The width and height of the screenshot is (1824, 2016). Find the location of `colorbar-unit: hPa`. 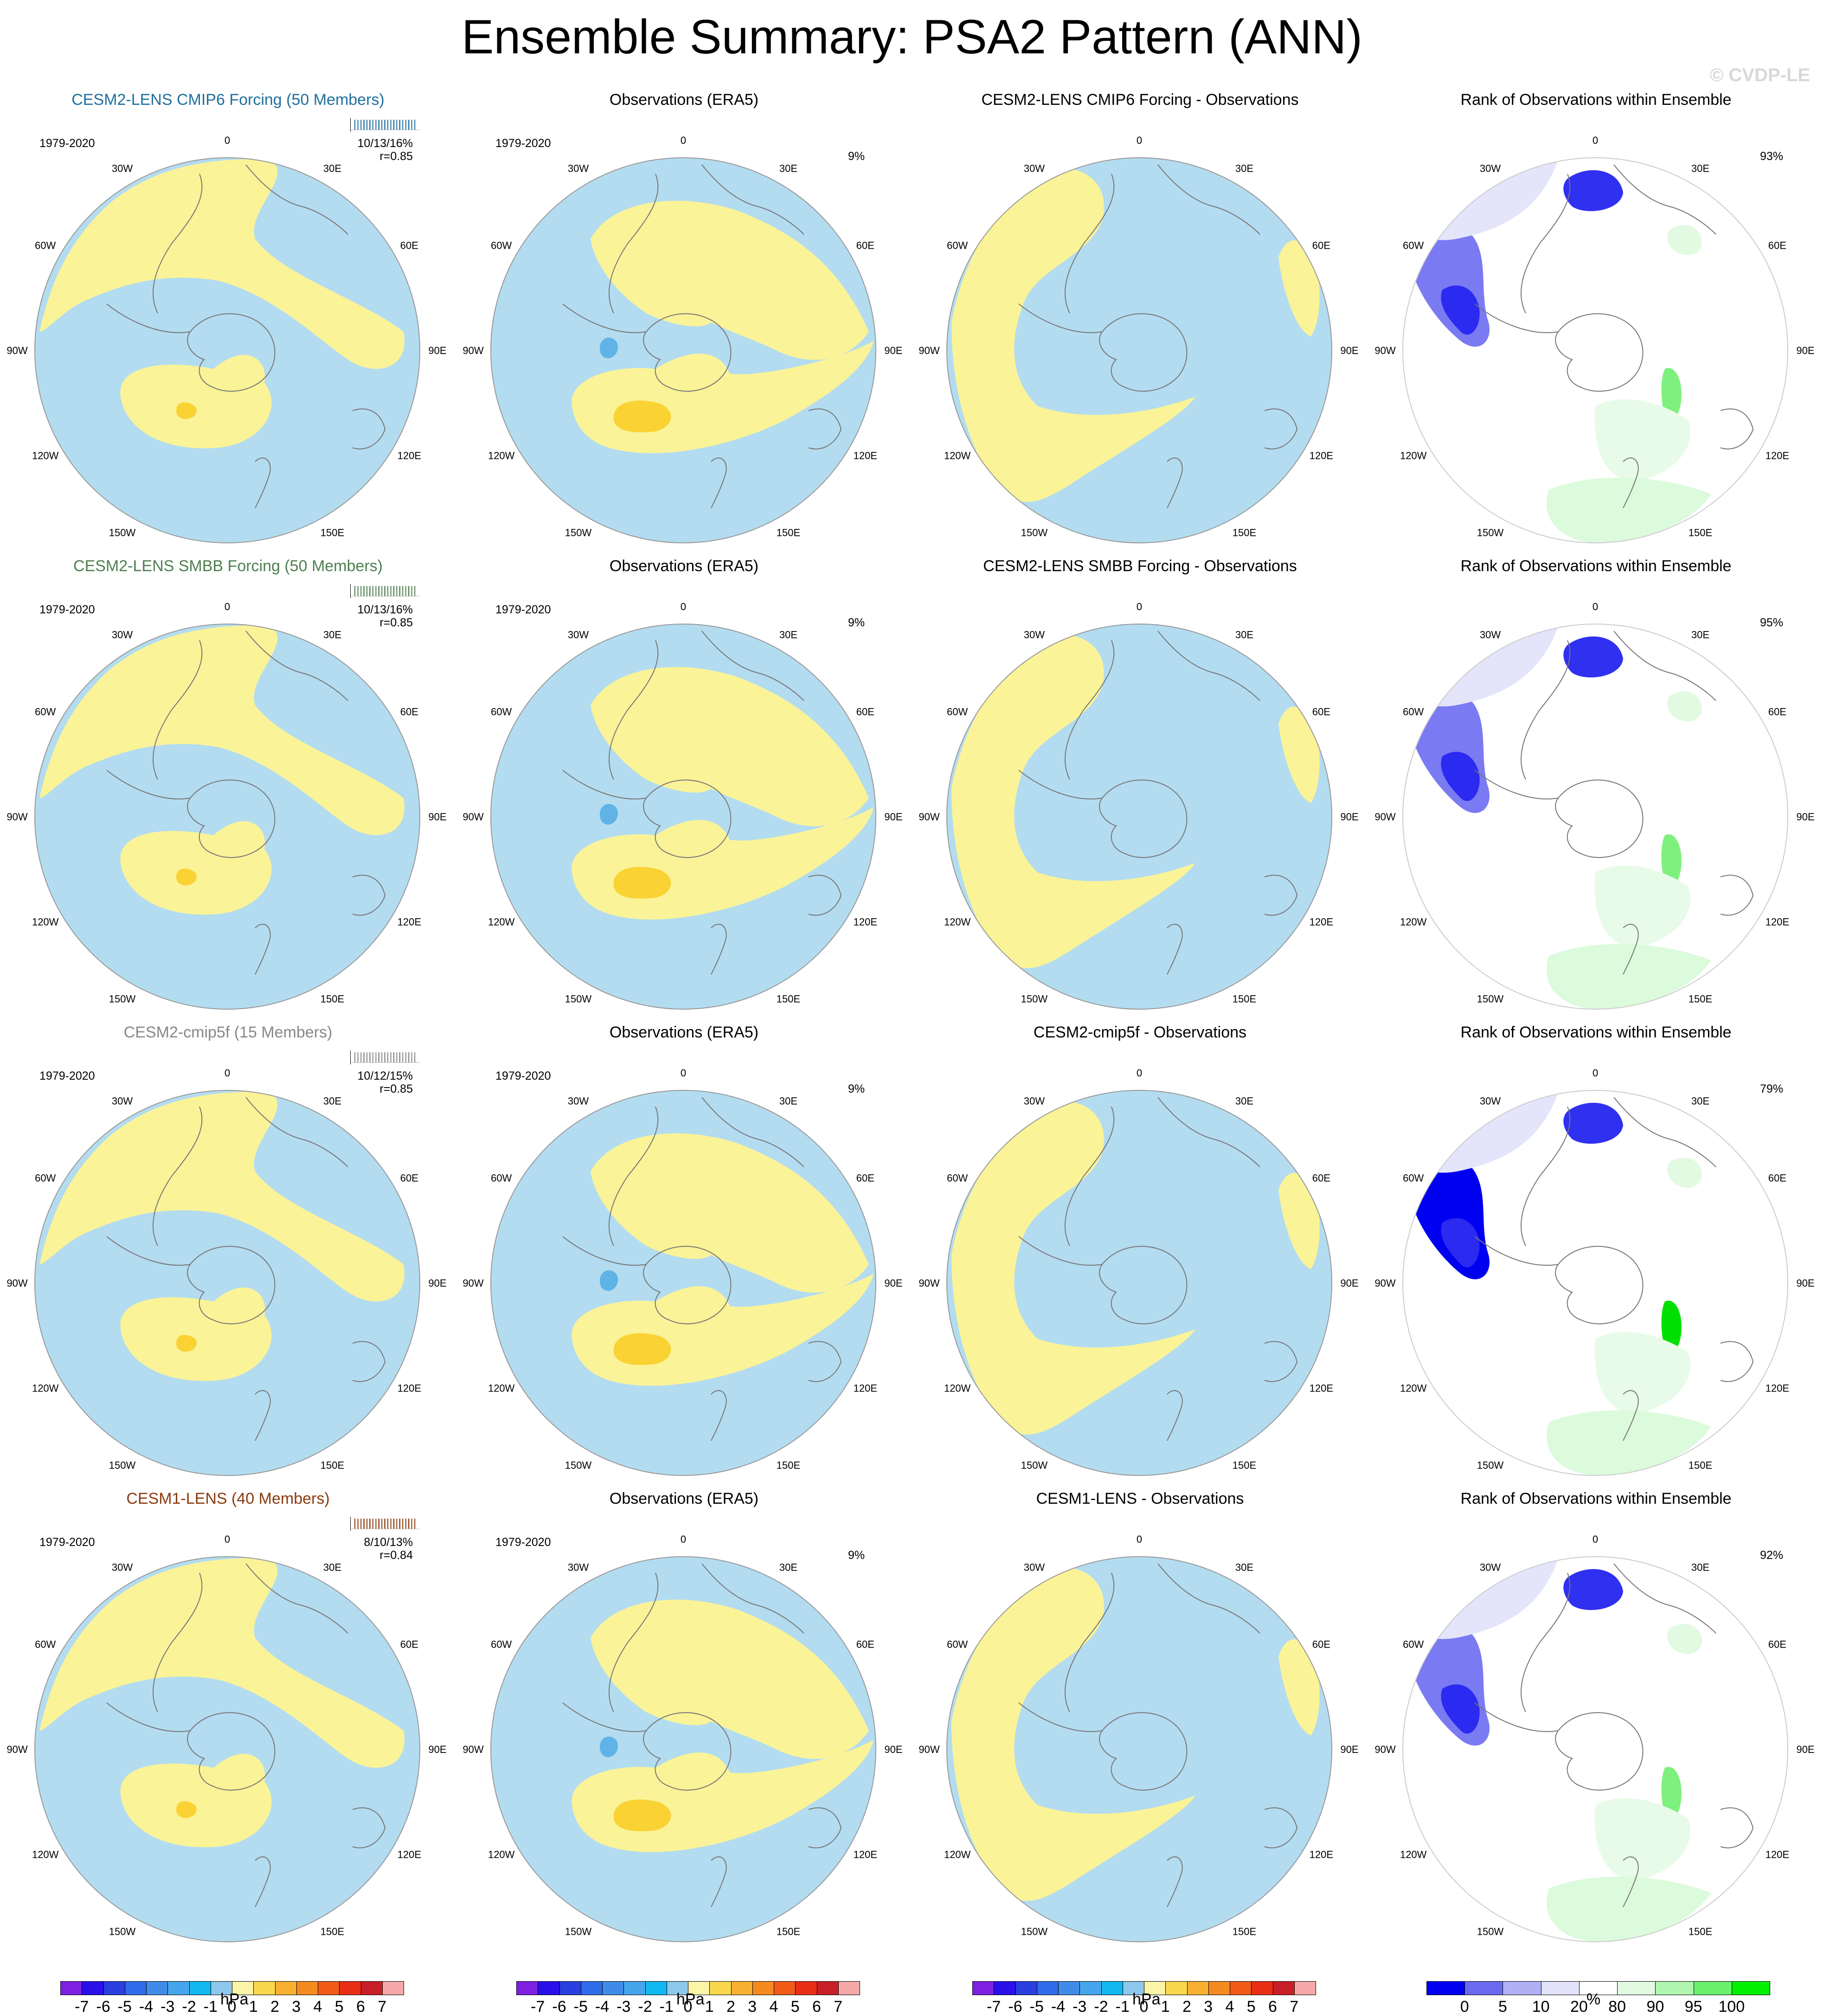

colorbar-unit: hPa is located at coordinates (234, 1999).